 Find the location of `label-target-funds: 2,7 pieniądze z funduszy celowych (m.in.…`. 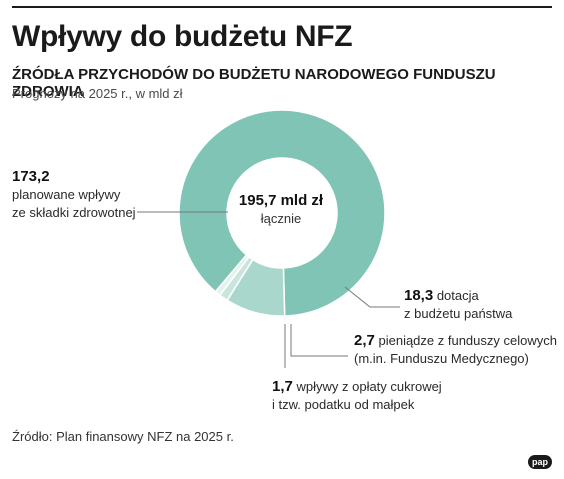

label-target-funds: 2,7 pieniądze z funduszy celowych (m.in.… is located at coordinates (455, 350).